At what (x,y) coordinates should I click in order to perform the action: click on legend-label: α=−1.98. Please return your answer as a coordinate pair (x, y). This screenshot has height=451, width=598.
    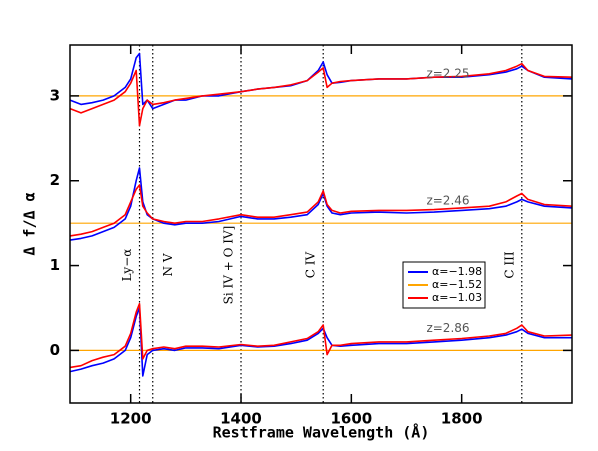
    Looking at the image, I should click on (457, 271).